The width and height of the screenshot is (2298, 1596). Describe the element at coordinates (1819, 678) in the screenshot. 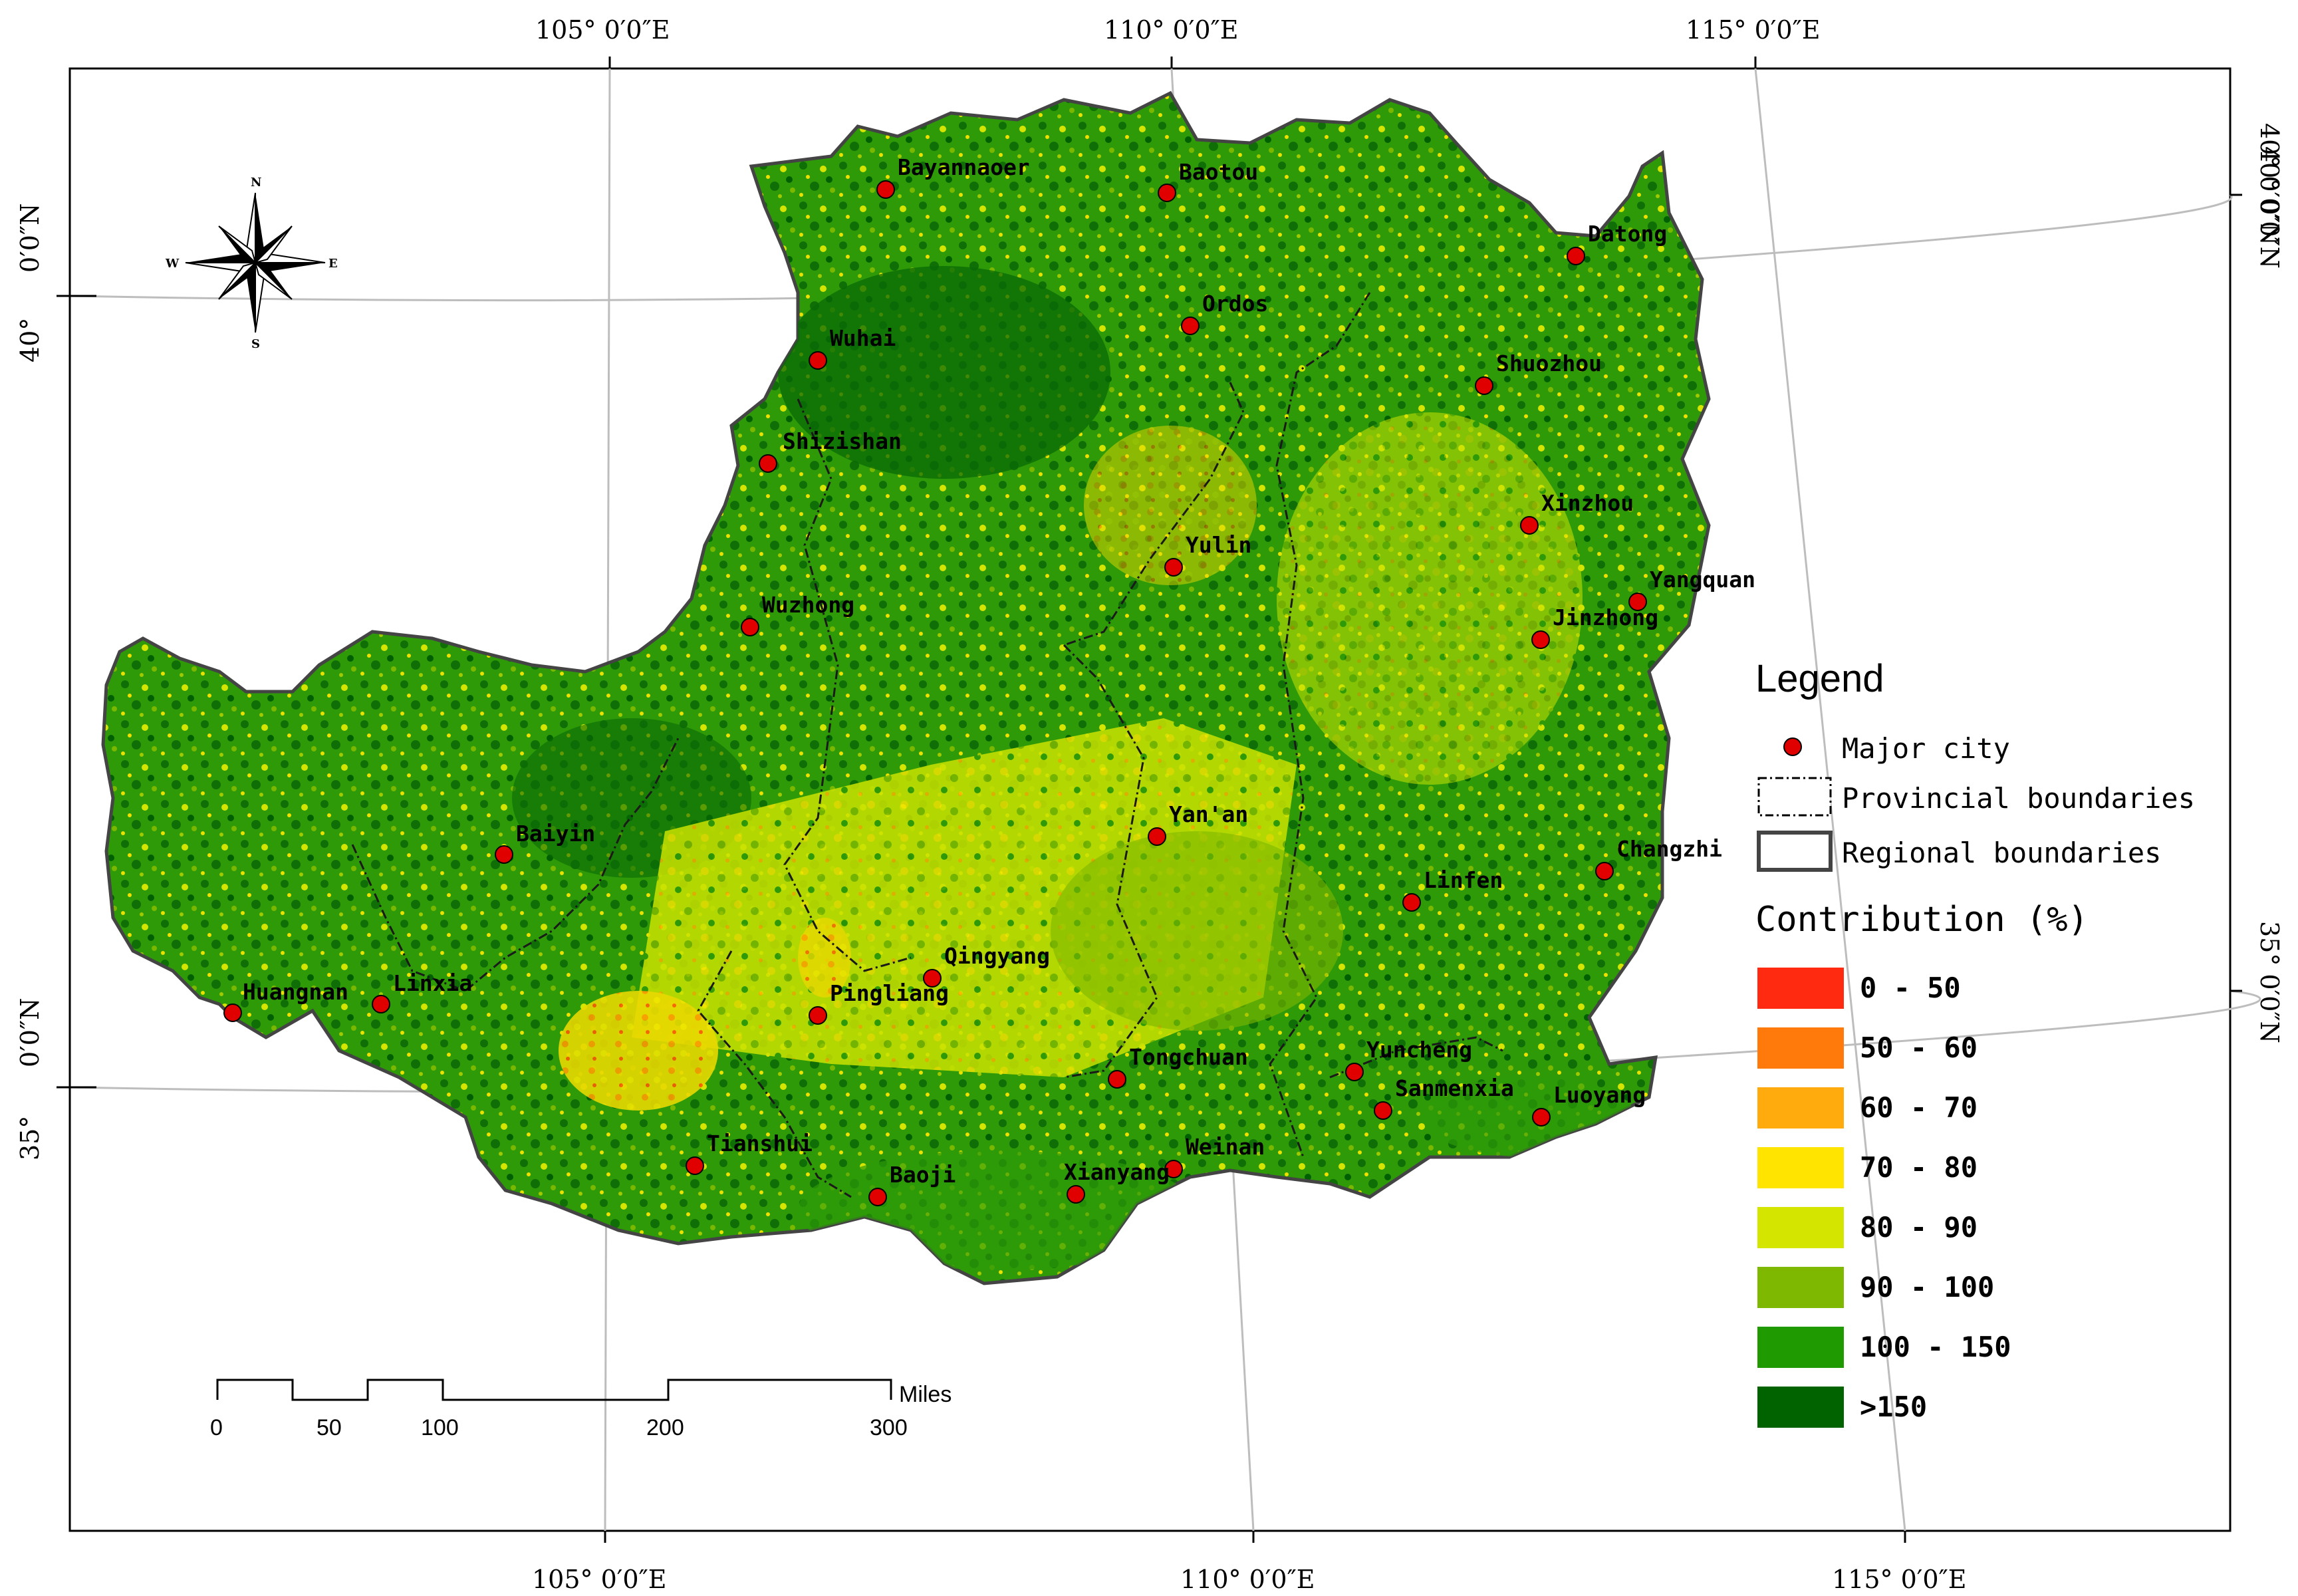

I see `legend-title: Legend` at that location.